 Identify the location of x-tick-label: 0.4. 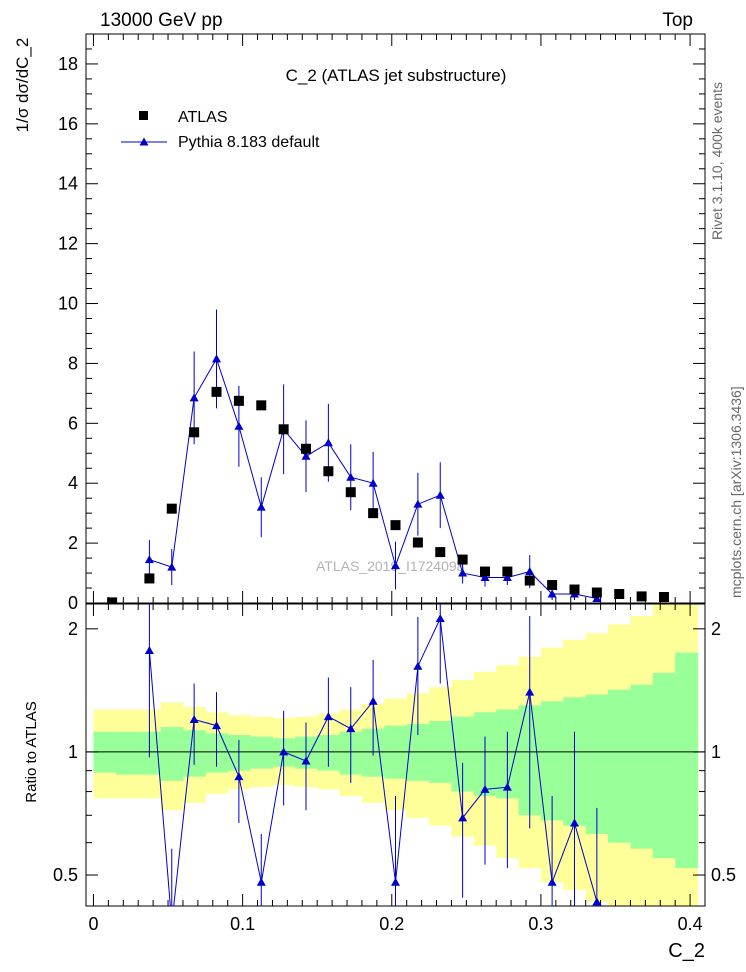
(690, 924).